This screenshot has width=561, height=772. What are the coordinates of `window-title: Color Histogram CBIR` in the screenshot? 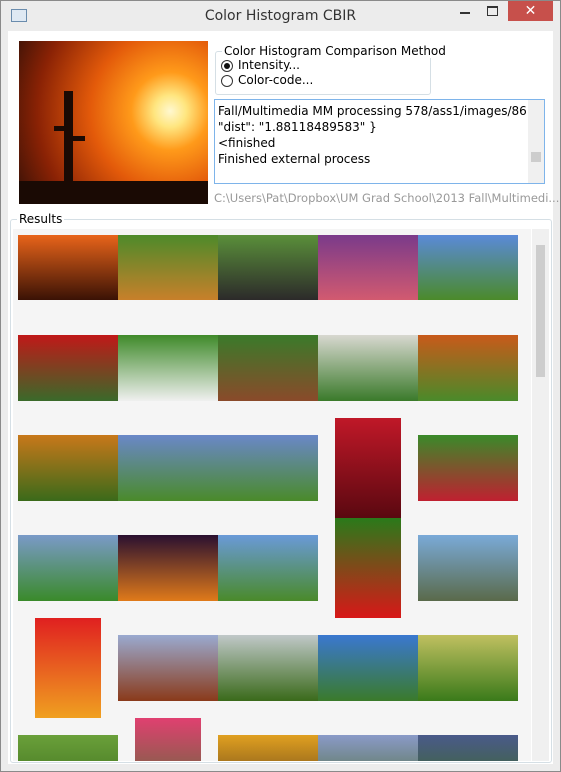 It's located at (280, 16).